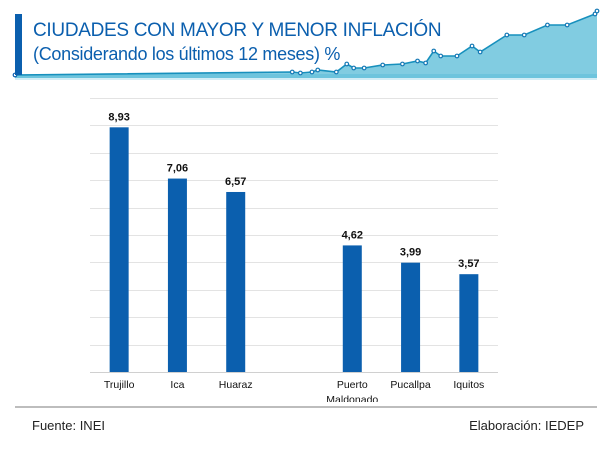  What do you see at coordinates (410, 253) in the screenshot?
I see `data-label: 3,99` at bounding box center [410, 253].